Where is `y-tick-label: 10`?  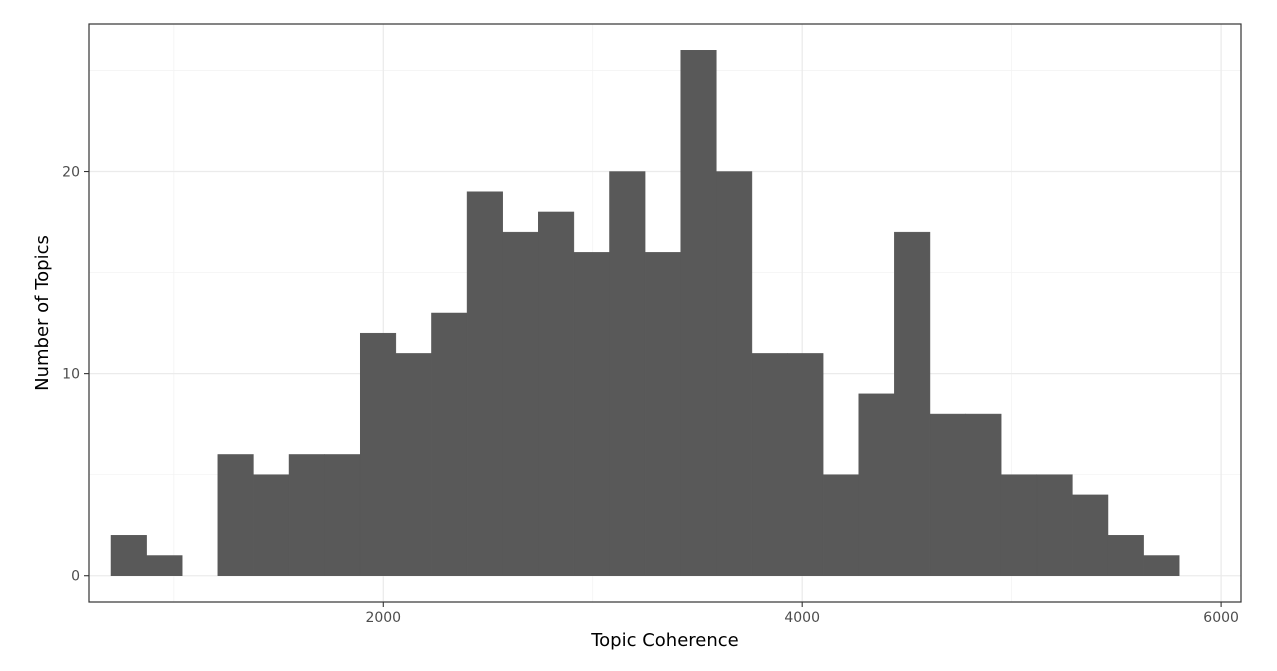 y-tick-label: 10 is located at coordinates (71, 375).